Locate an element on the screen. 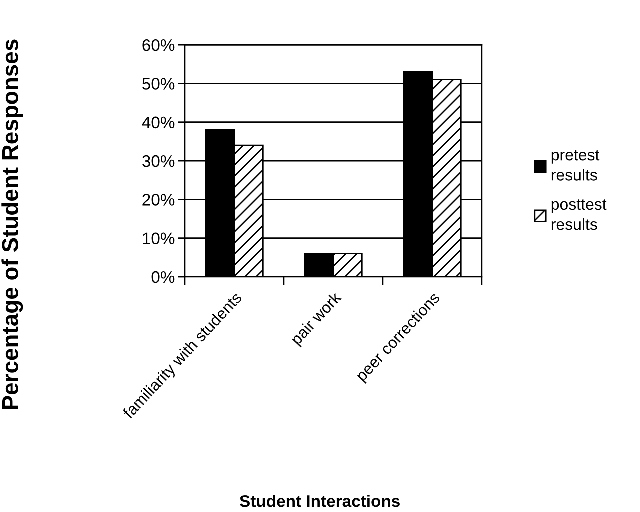  y-tick-label: 50% is located at coordinates (158, 84).